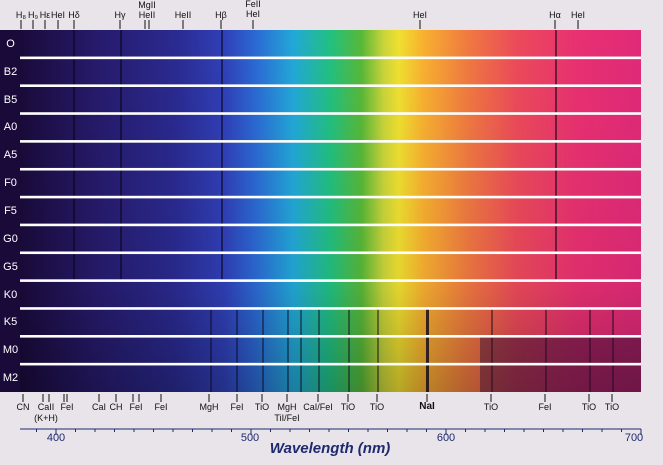 This screenshot has width=663, height=465. I want to click on bottom-label-cai-fei: CaI/FeI, so click(318, 407).